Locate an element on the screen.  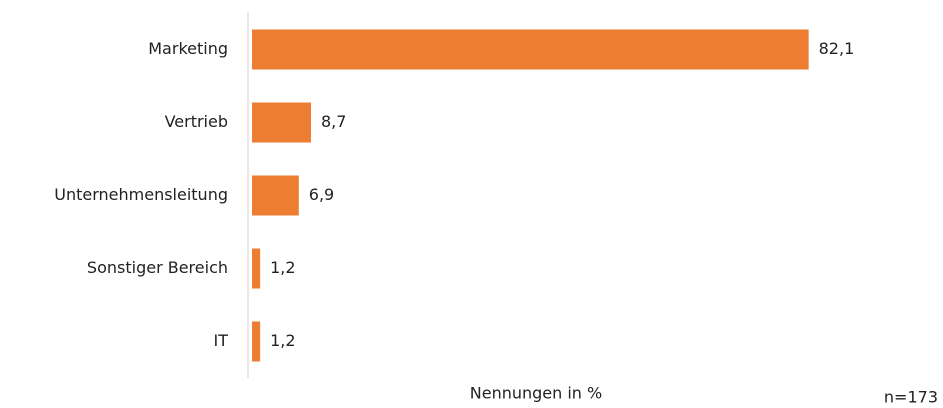
note: n=173 is located at coordinates (911, 397).